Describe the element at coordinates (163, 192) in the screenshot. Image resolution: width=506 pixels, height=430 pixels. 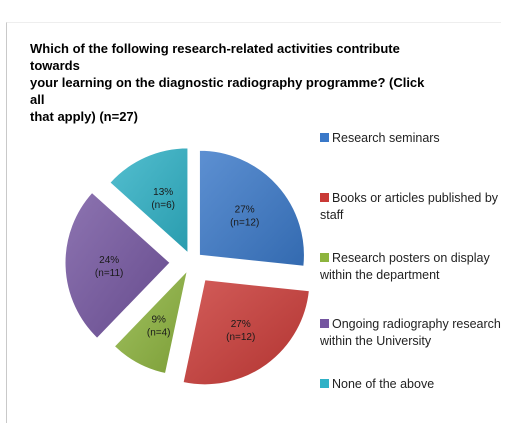
I see `slice-percent-label: 13%` at that location.